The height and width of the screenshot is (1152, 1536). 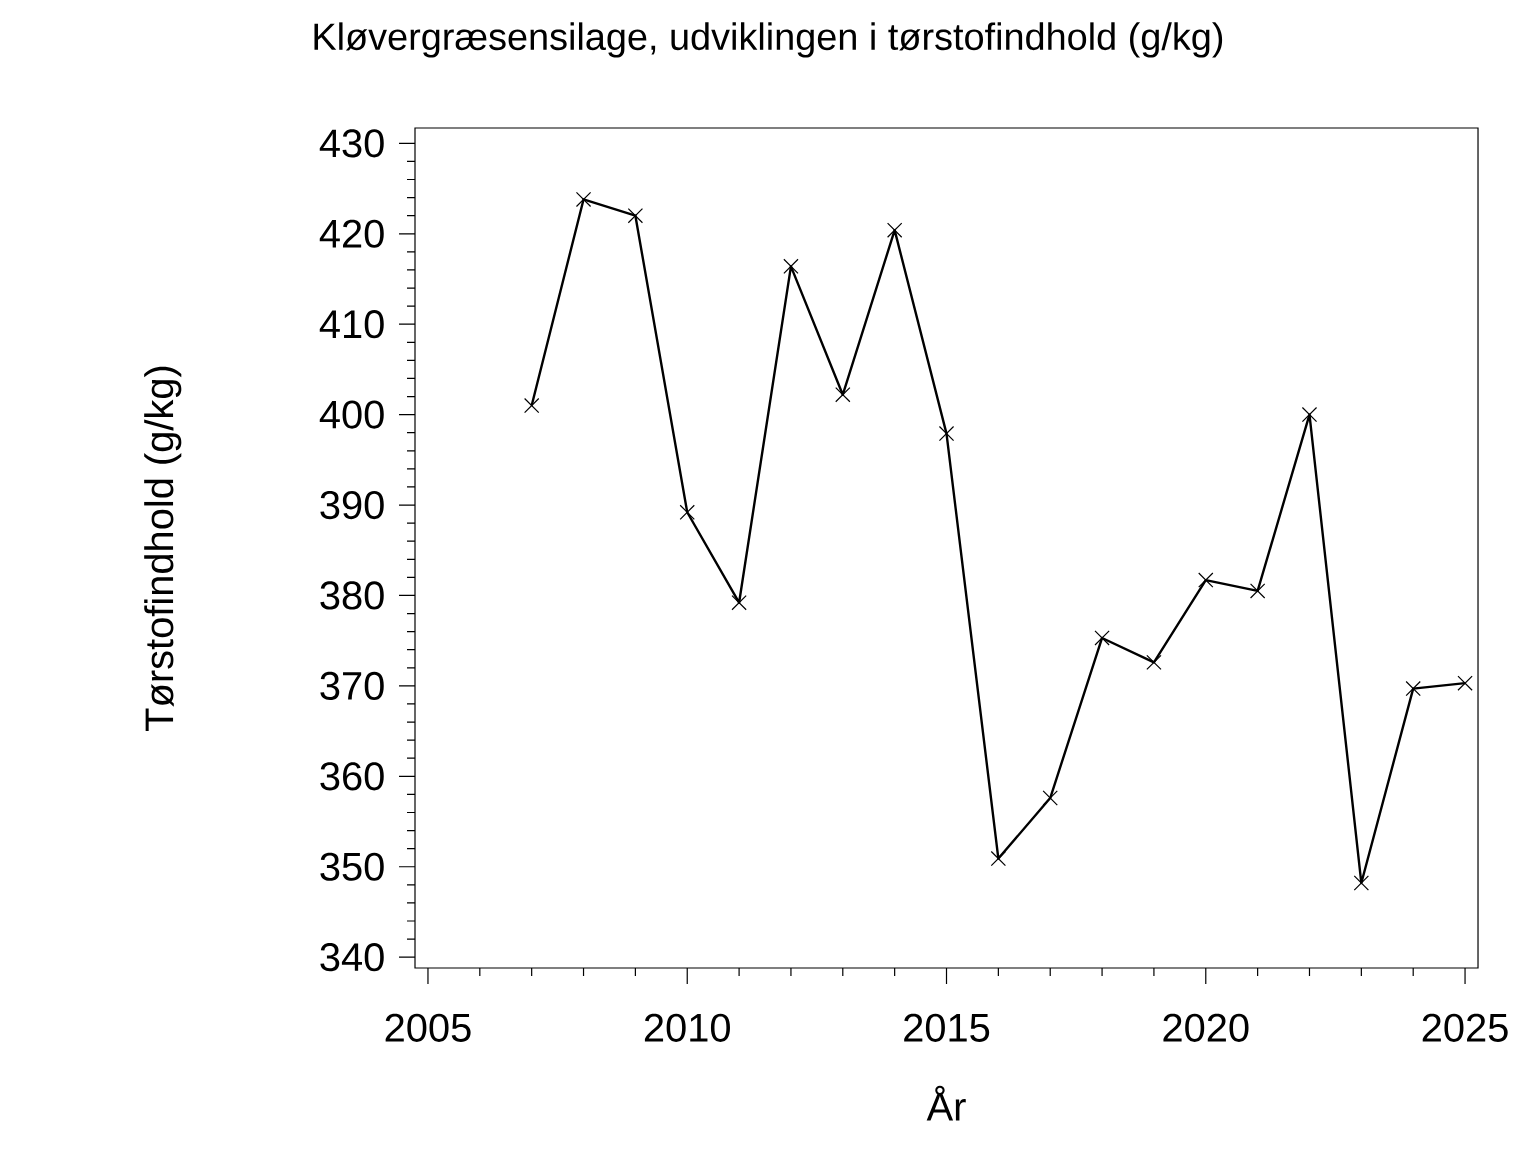 What do you see at coordinates (947, 1027) in the screenshot?
I see `x-tick-label: 2015` at bounding box center [947, 1027].